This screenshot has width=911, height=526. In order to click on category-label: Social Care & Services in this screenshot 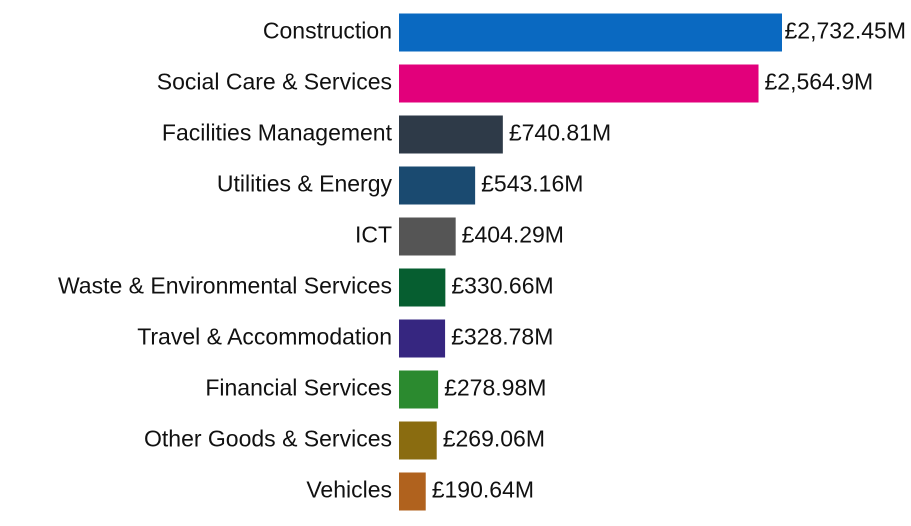, I will do `click(274, 82)`.